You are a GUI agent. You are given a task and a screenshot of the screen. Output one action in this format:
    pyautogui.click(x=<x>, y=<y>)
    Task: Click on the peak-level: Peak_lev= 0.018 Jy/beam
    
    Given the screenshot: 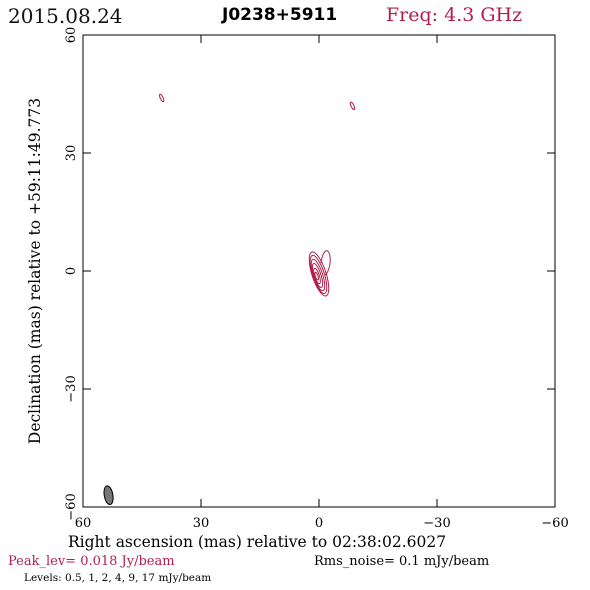 What is the action you would take?
    pyautogui.click(x=91, y=561)
    